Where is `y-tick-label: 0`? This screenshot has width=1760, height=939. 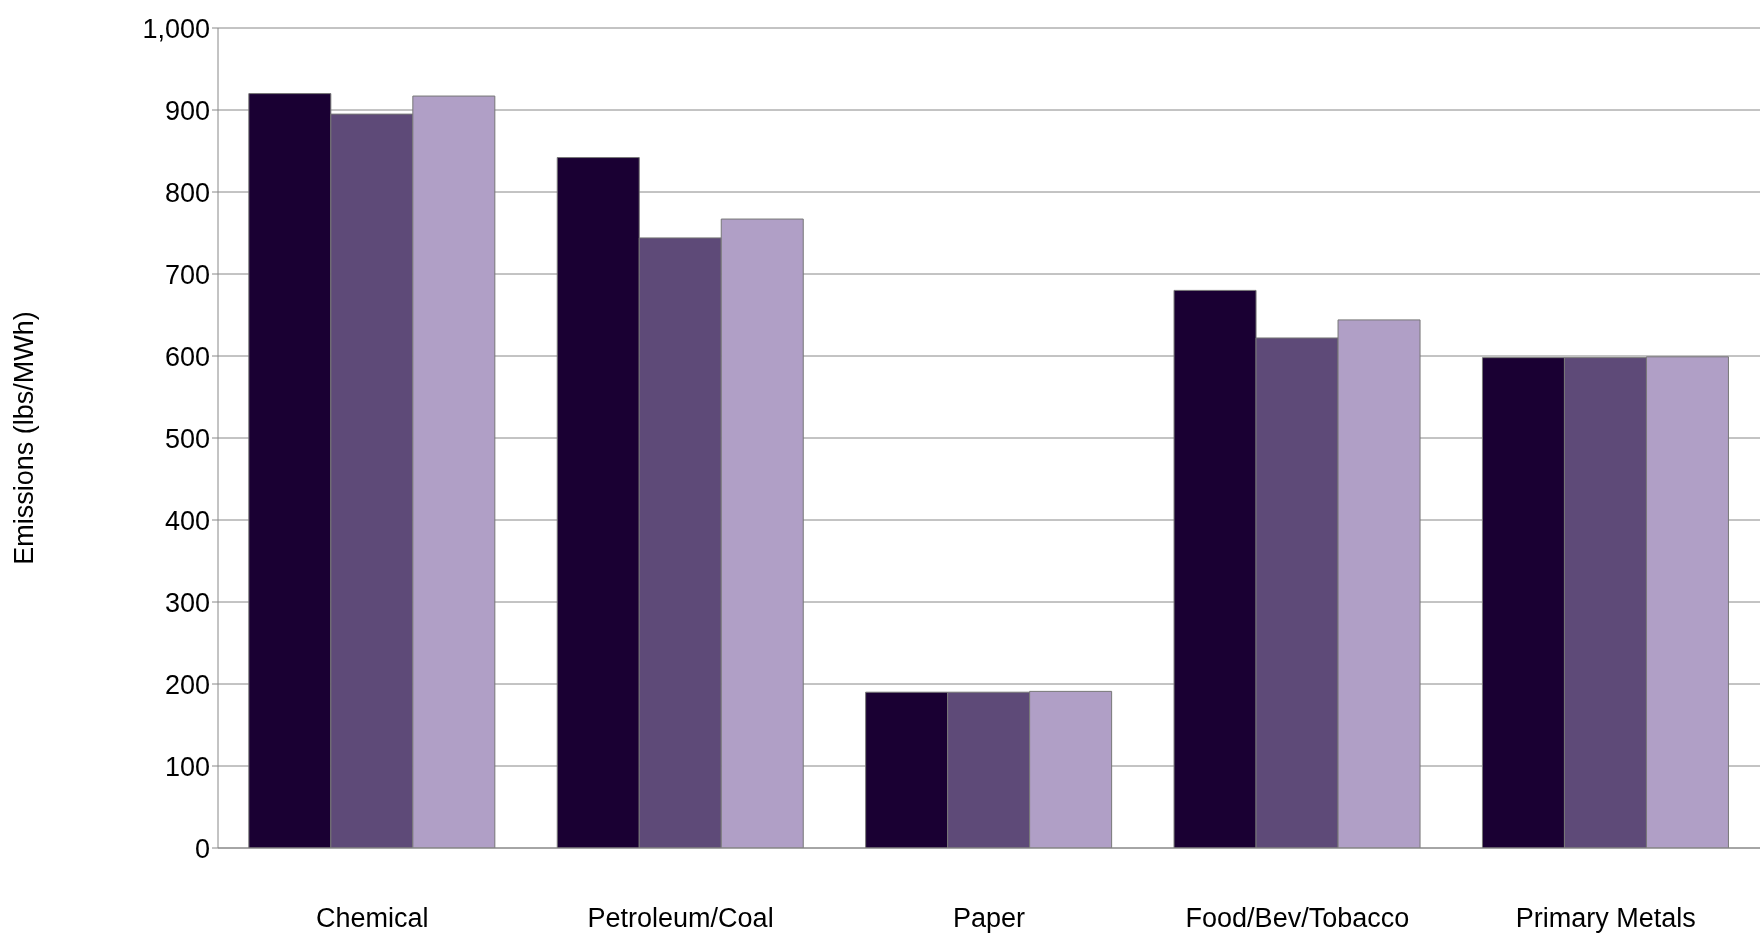
y-tick-label: 0 is located at coordinates (202, 848).